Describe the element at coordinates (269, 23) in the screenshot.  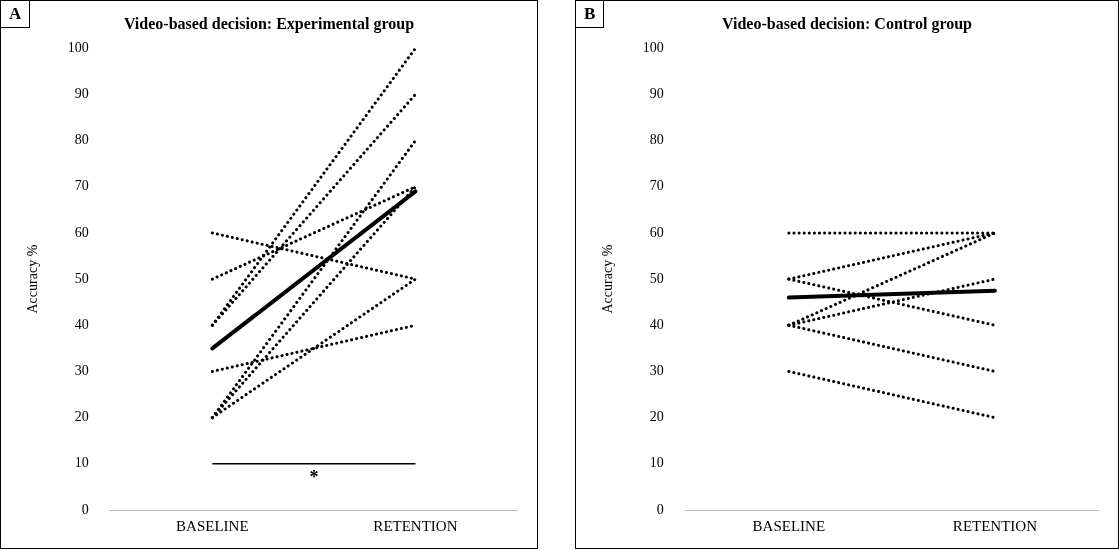
I see `chart-title: Video-based decision: Experimental group` at that location.